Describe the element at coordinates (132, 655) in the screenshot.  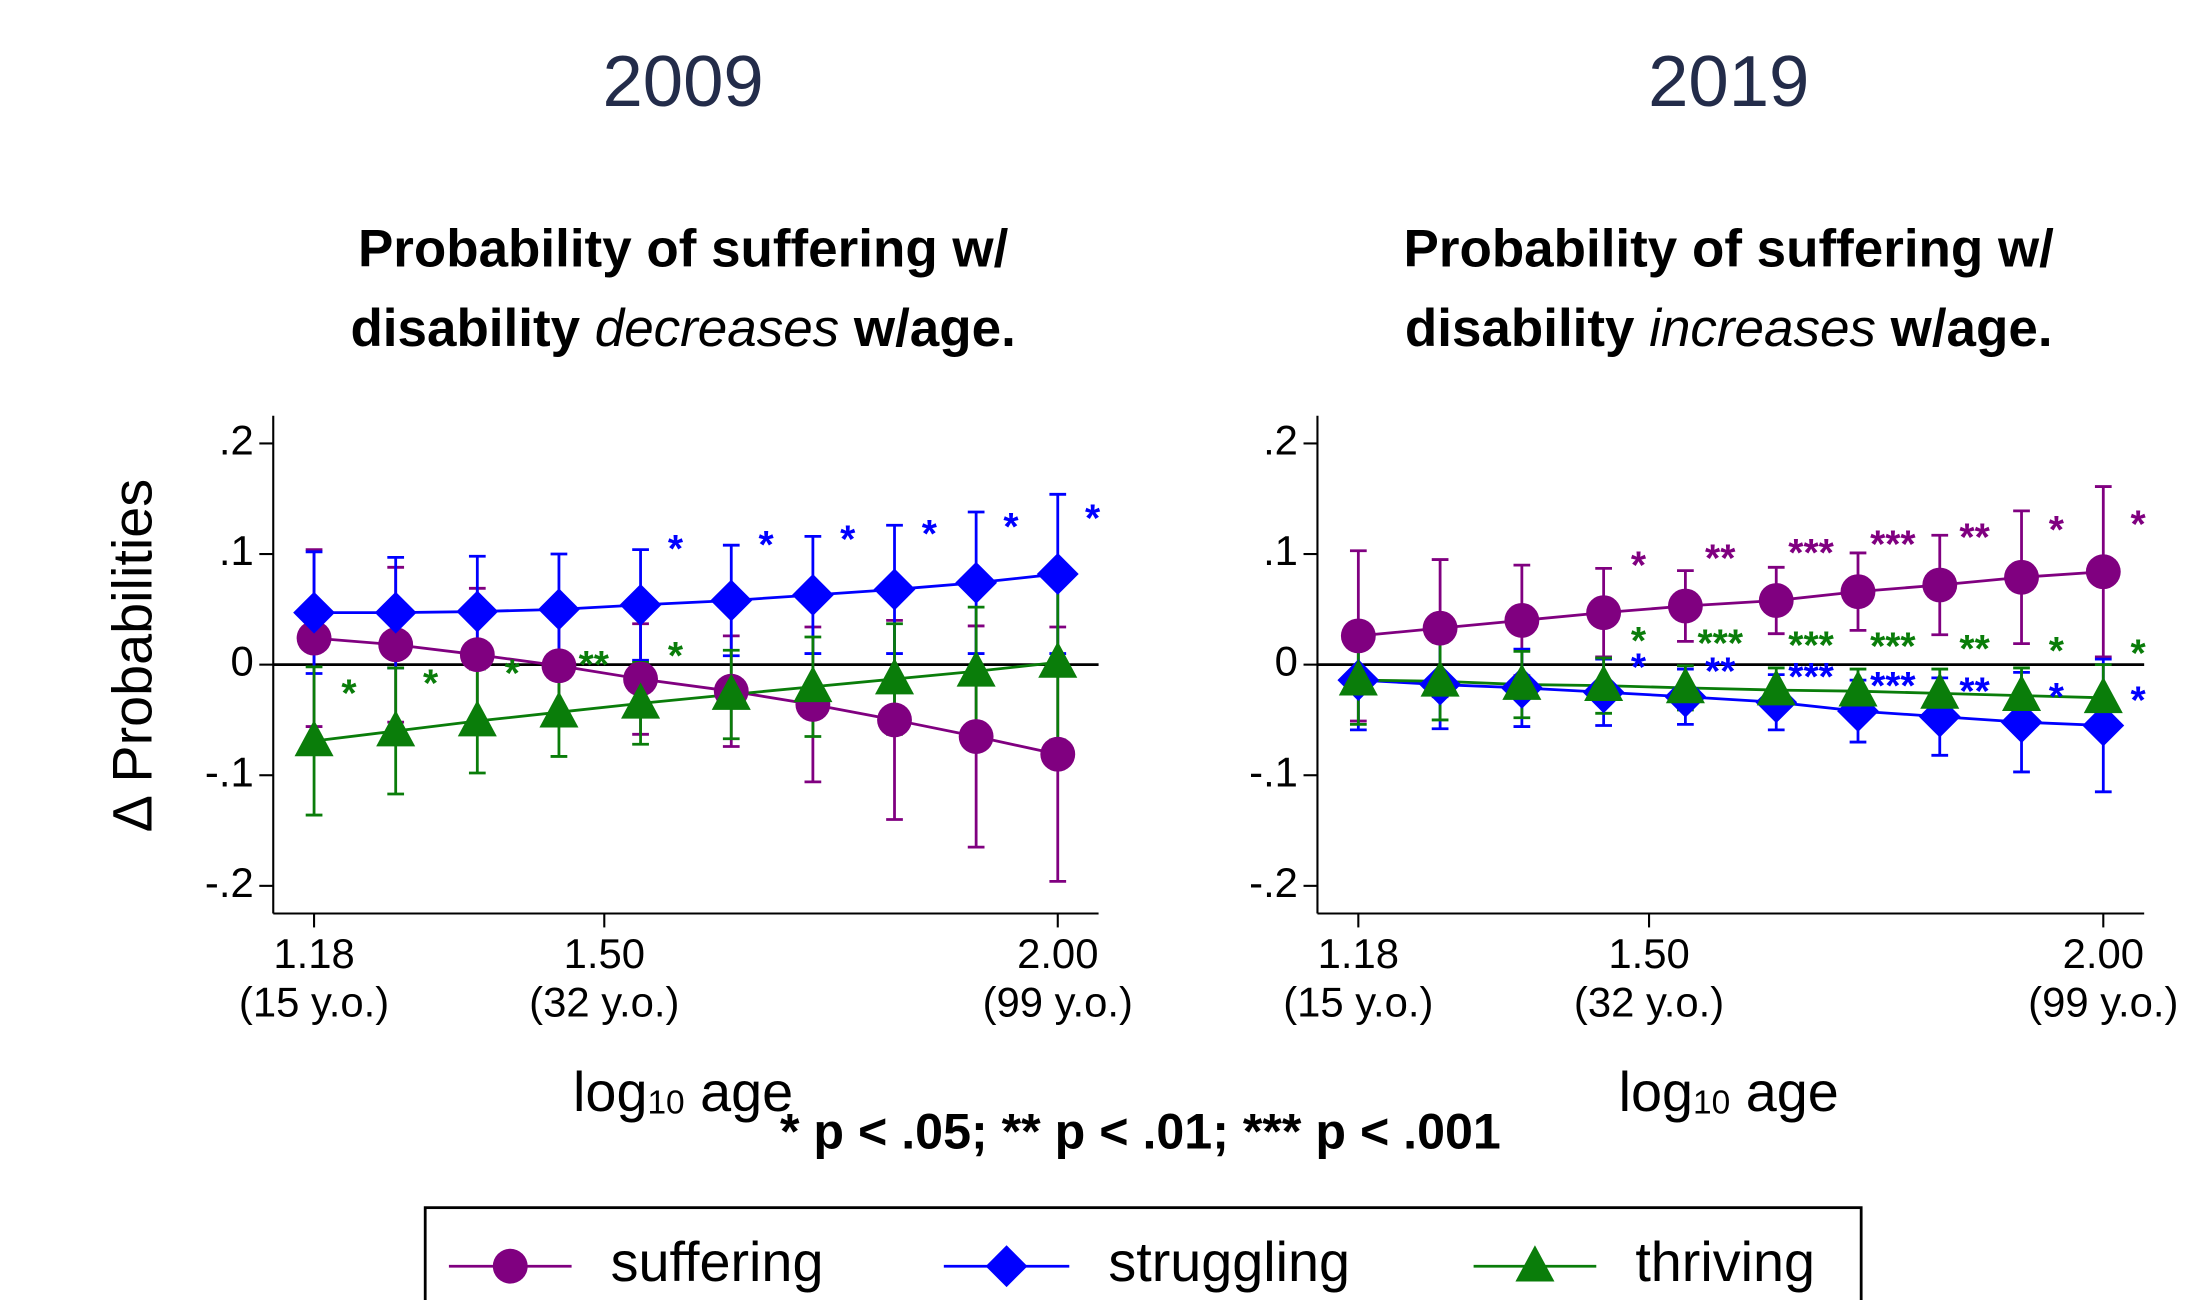
I see `y-axis-label: Δ Probabilities` at that location.